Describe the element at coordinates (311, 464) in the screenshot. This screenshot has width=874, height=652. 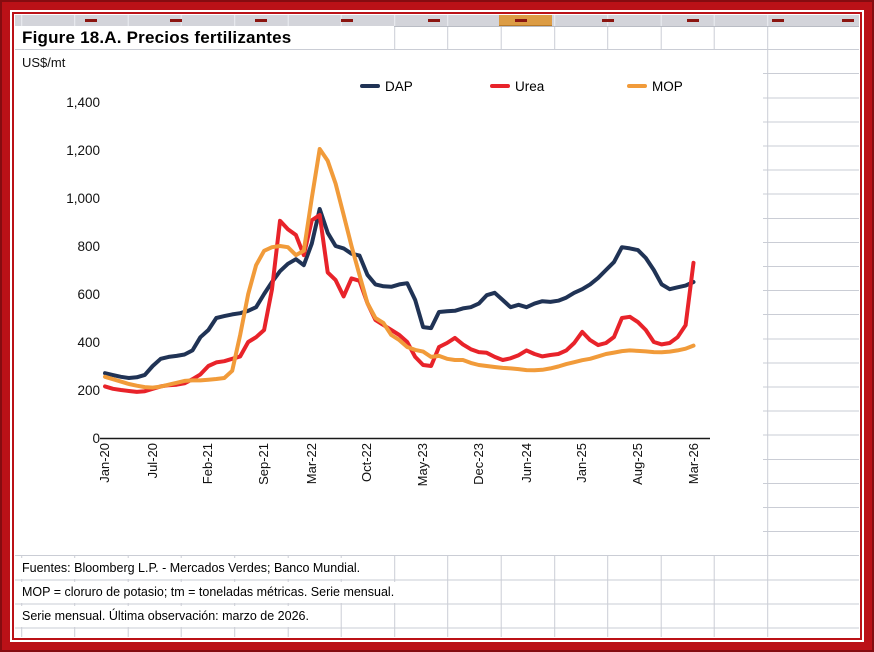
I see `x-tick-label: Mar-22` at that location.